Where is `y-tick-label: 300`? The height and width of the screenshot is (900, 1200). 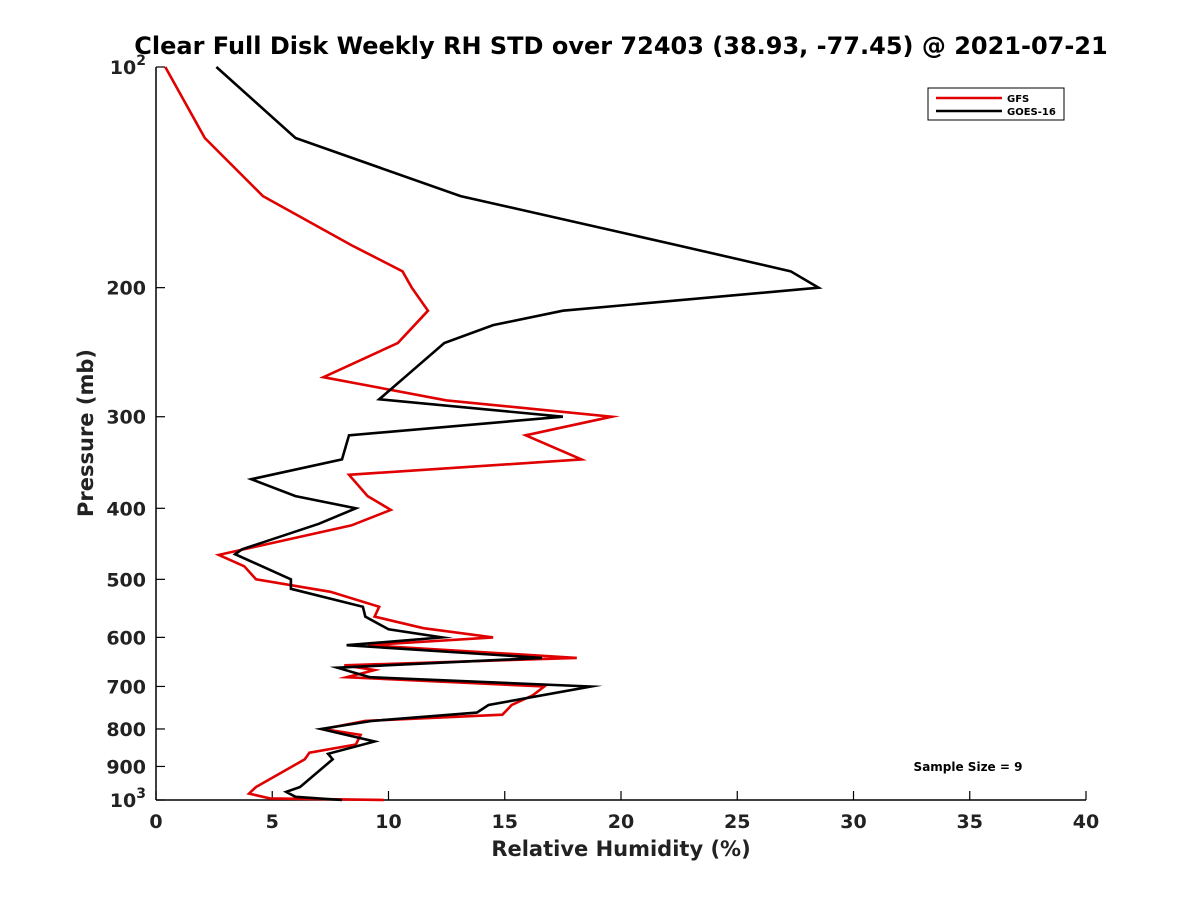 y-tick-label: 300 is located at coordinates (126, 418).